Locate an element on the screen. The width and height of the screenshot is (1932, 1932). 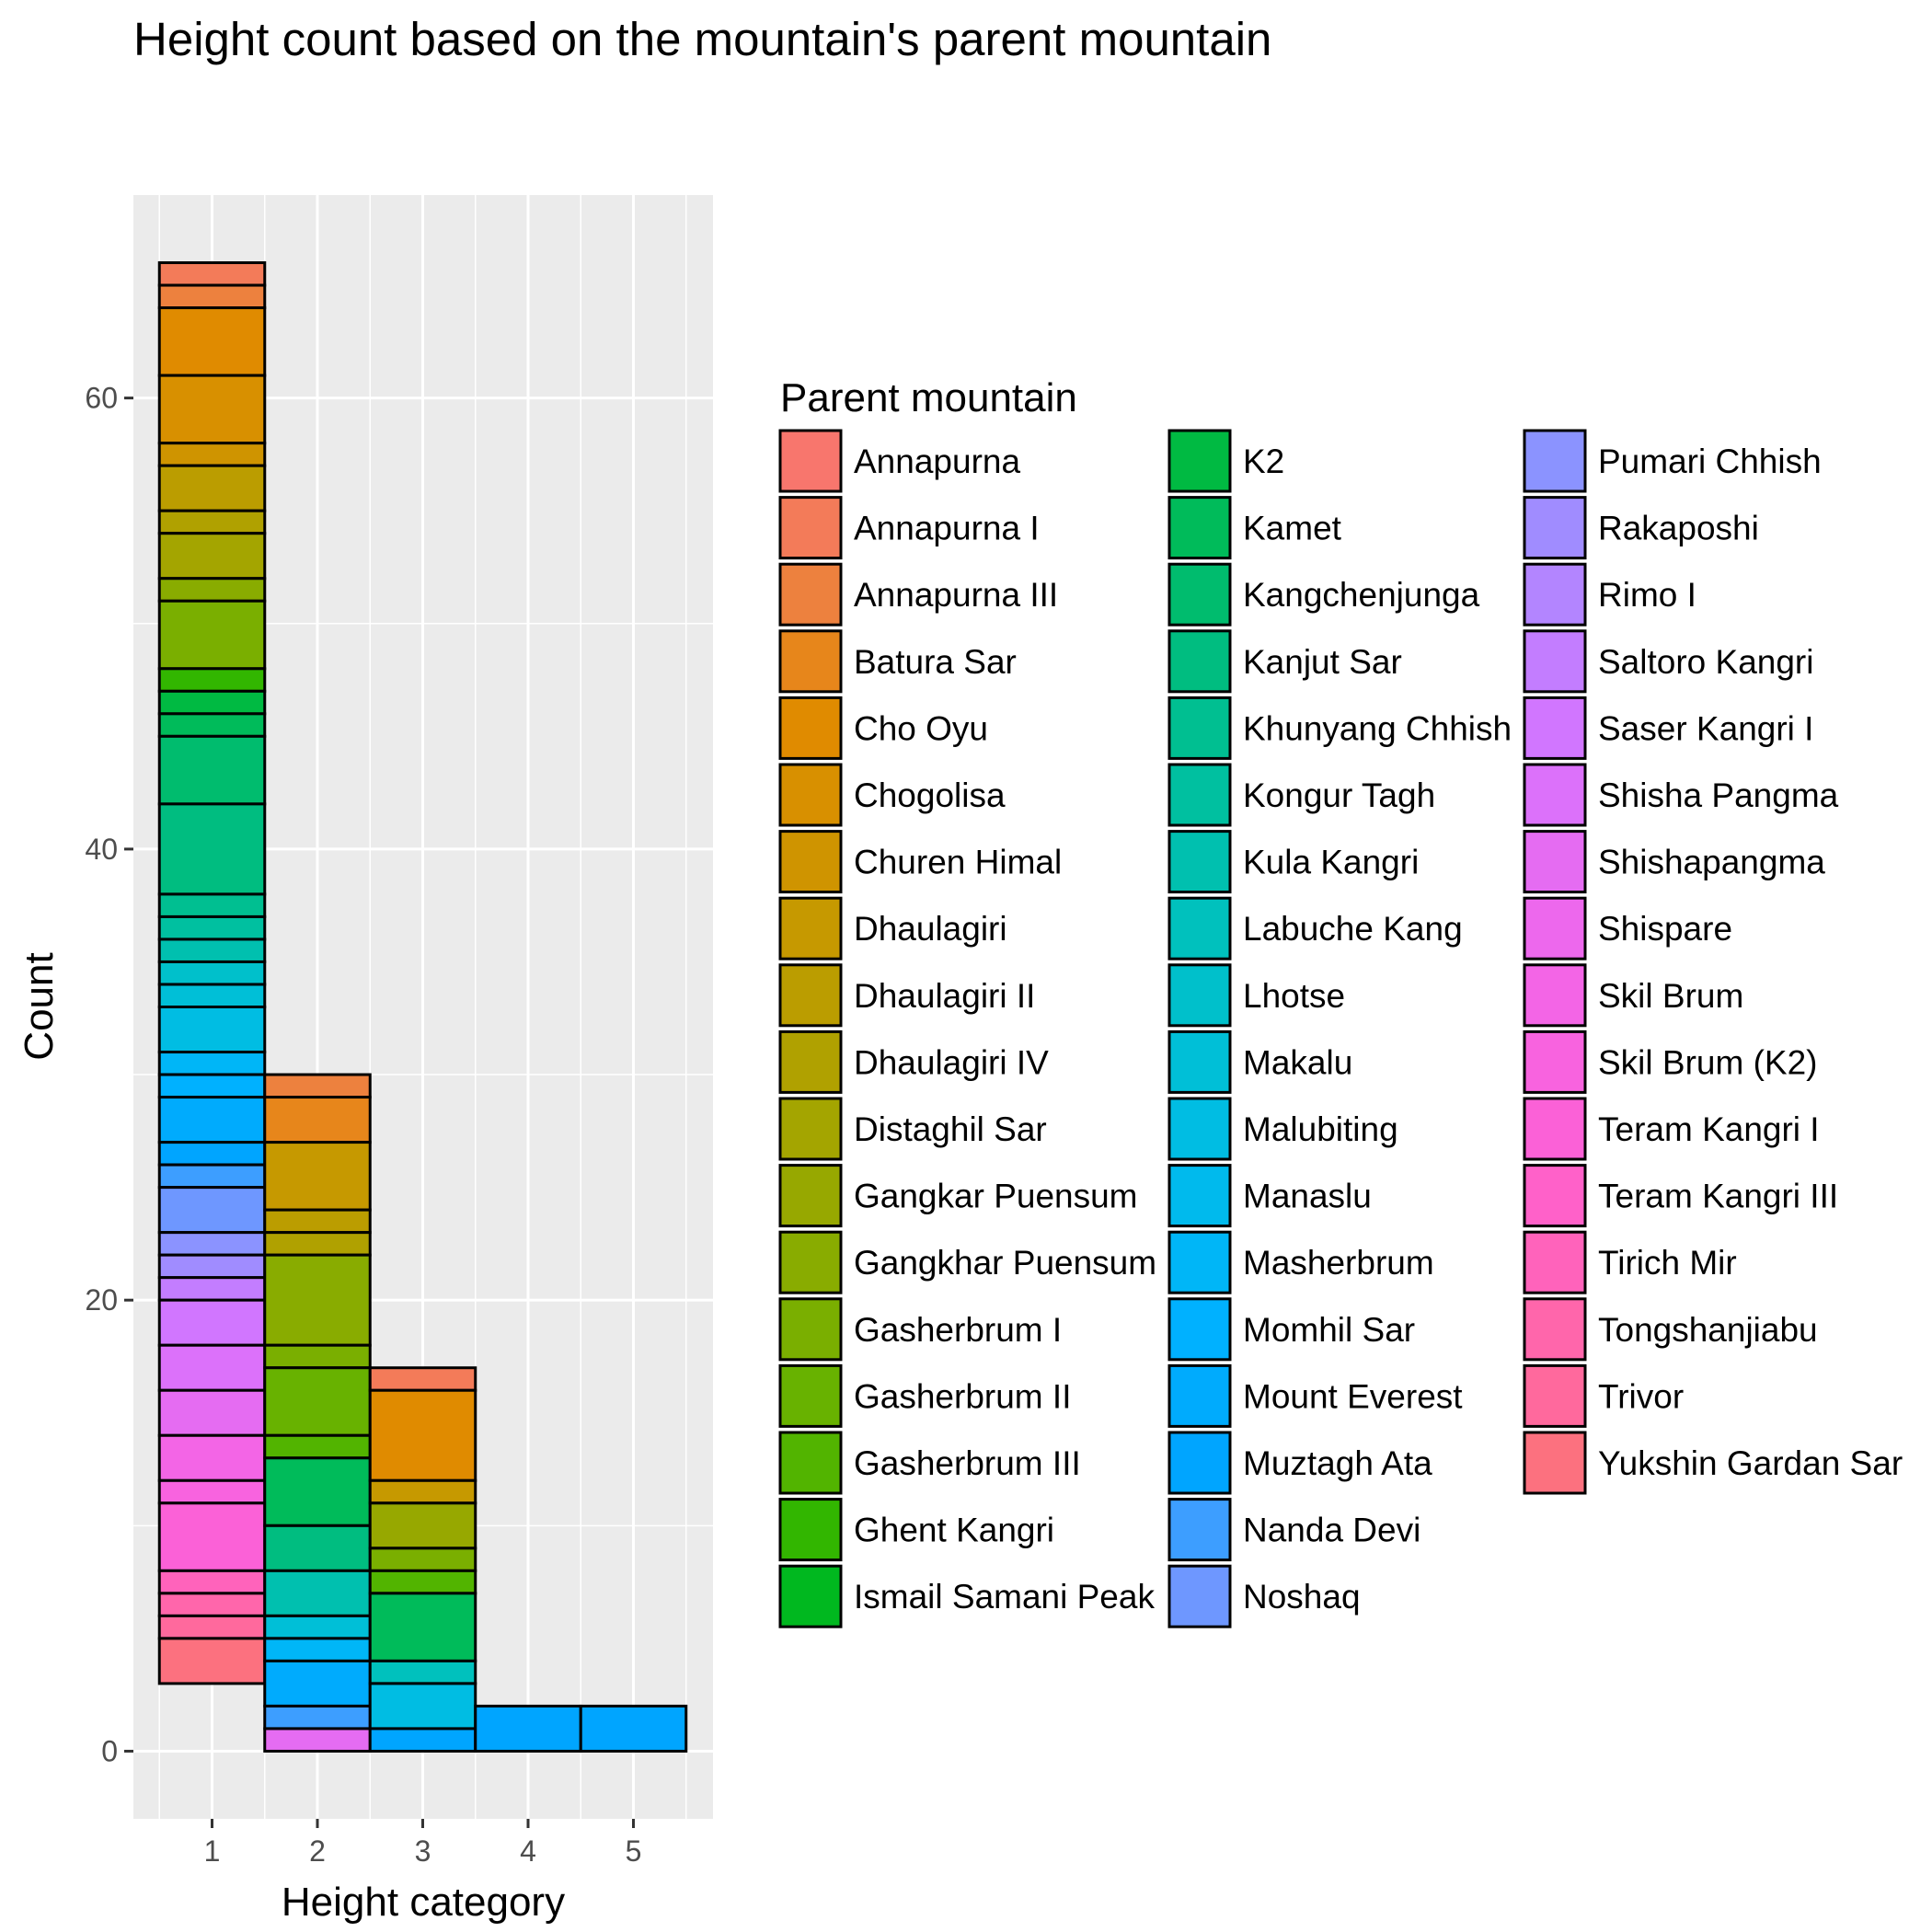
legend-label: Cho Oyu is located at coordinates (921, 728).